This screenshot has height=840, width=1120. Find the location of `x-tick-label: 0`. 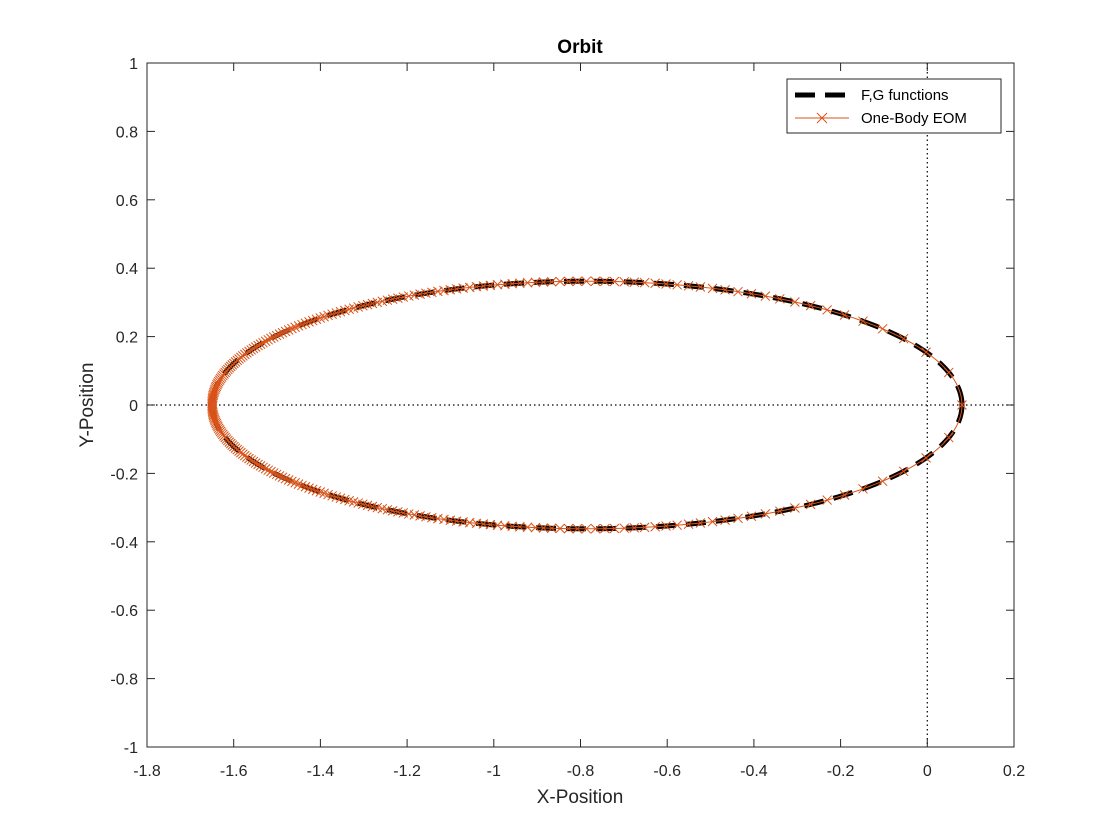

x-tick-label: 0 is located at coordinates (927, 771).